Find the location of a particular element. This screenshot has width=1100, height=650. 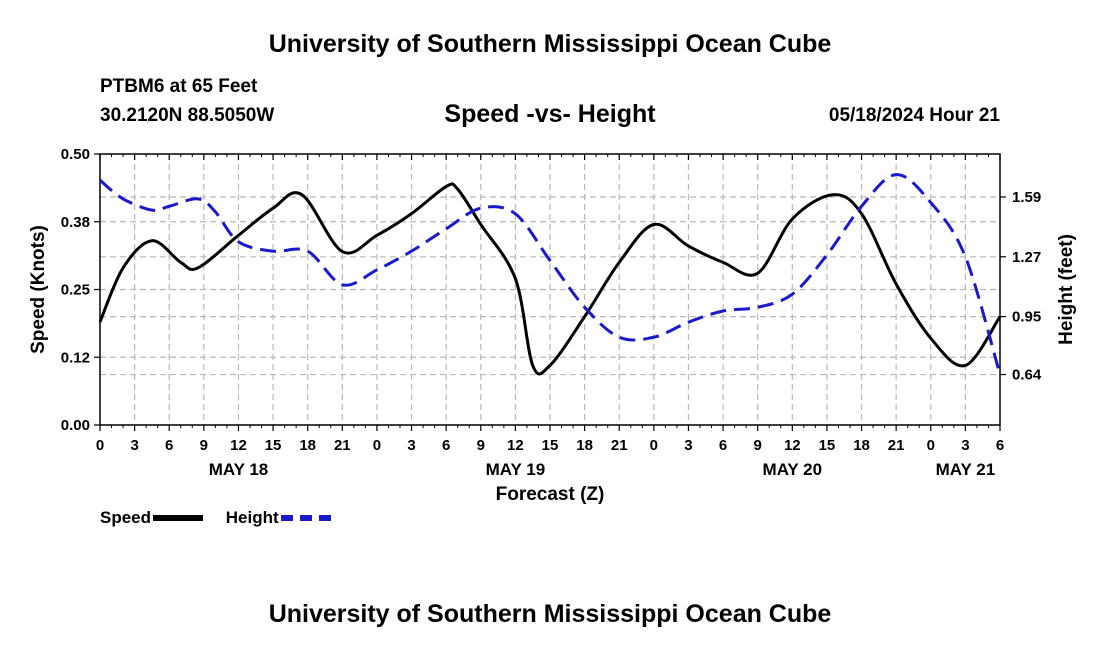

station-coordinates: 30.2120N 88.5050W is located at coordinates (187, 115).